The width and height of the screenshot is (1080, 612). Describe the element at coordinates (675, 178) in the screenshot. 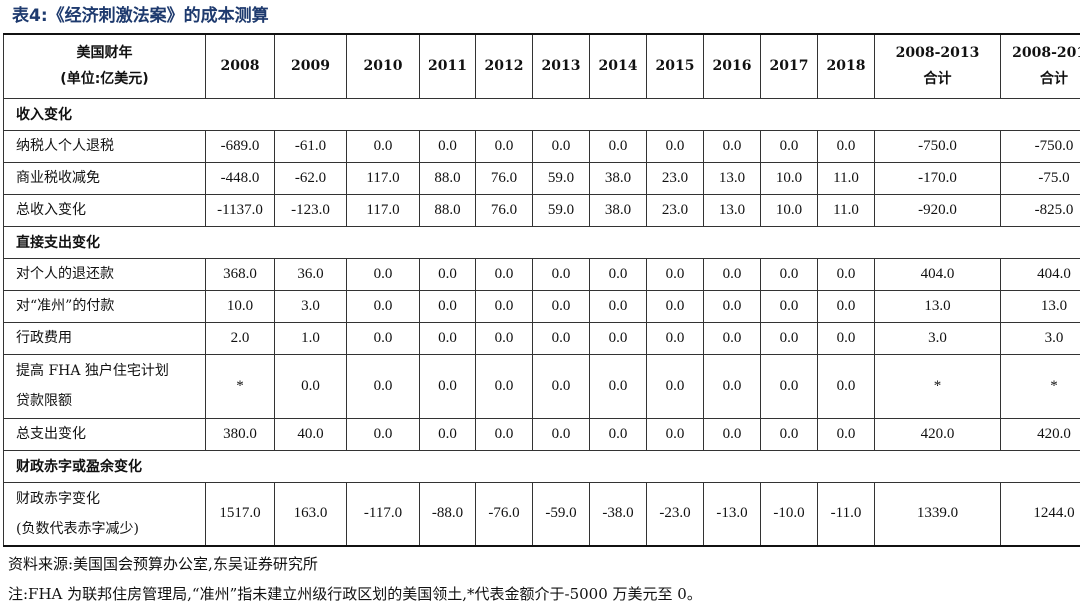

I see `value-cell: 23.0` at that location.